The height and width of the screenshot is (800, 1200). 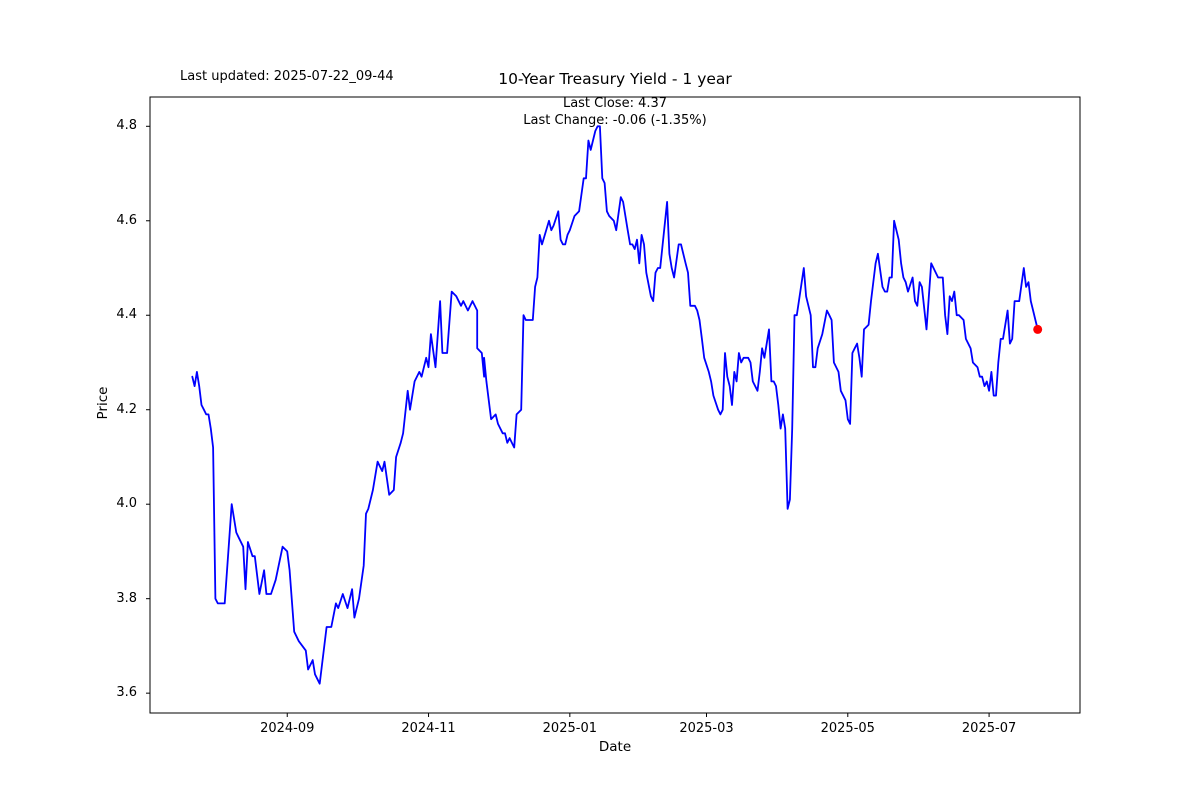 What do you see at coordinates (428, 728) in the screenshot?
I see `x-tick-label: 2024-11` at bounding box center [428, 728].